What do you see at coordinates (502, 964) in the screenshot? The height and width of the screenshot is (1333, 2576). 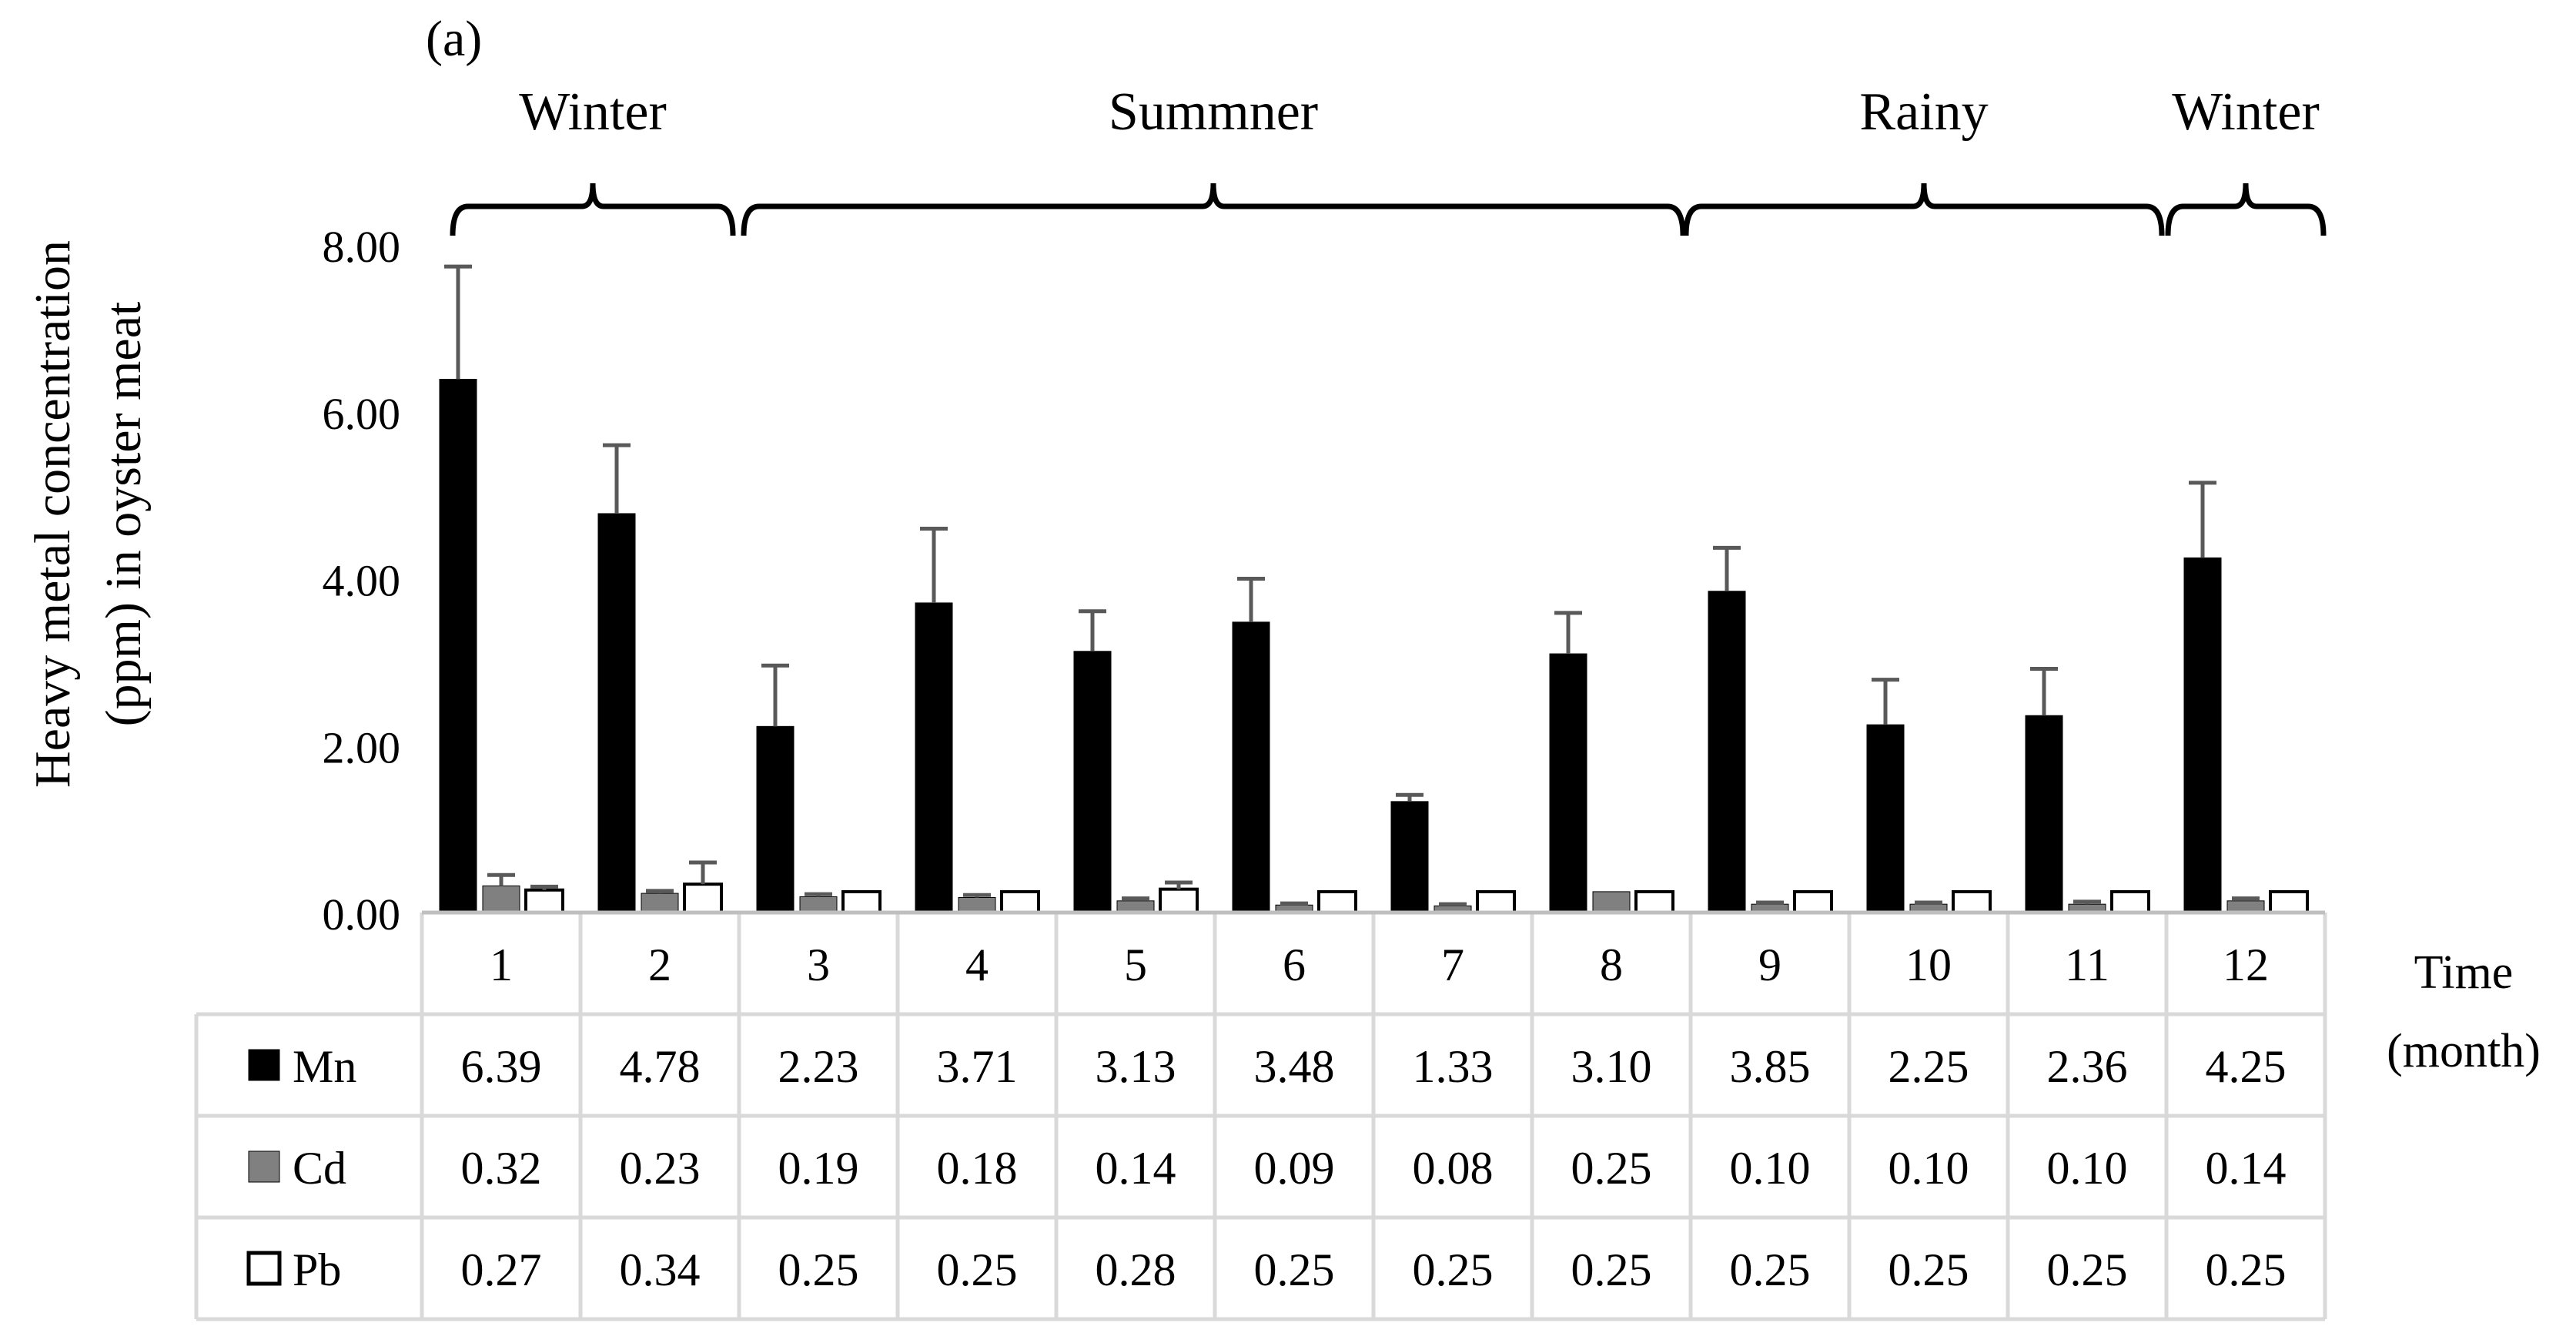 I see `table-header-cell: 1` at bounding box center [502, 964].